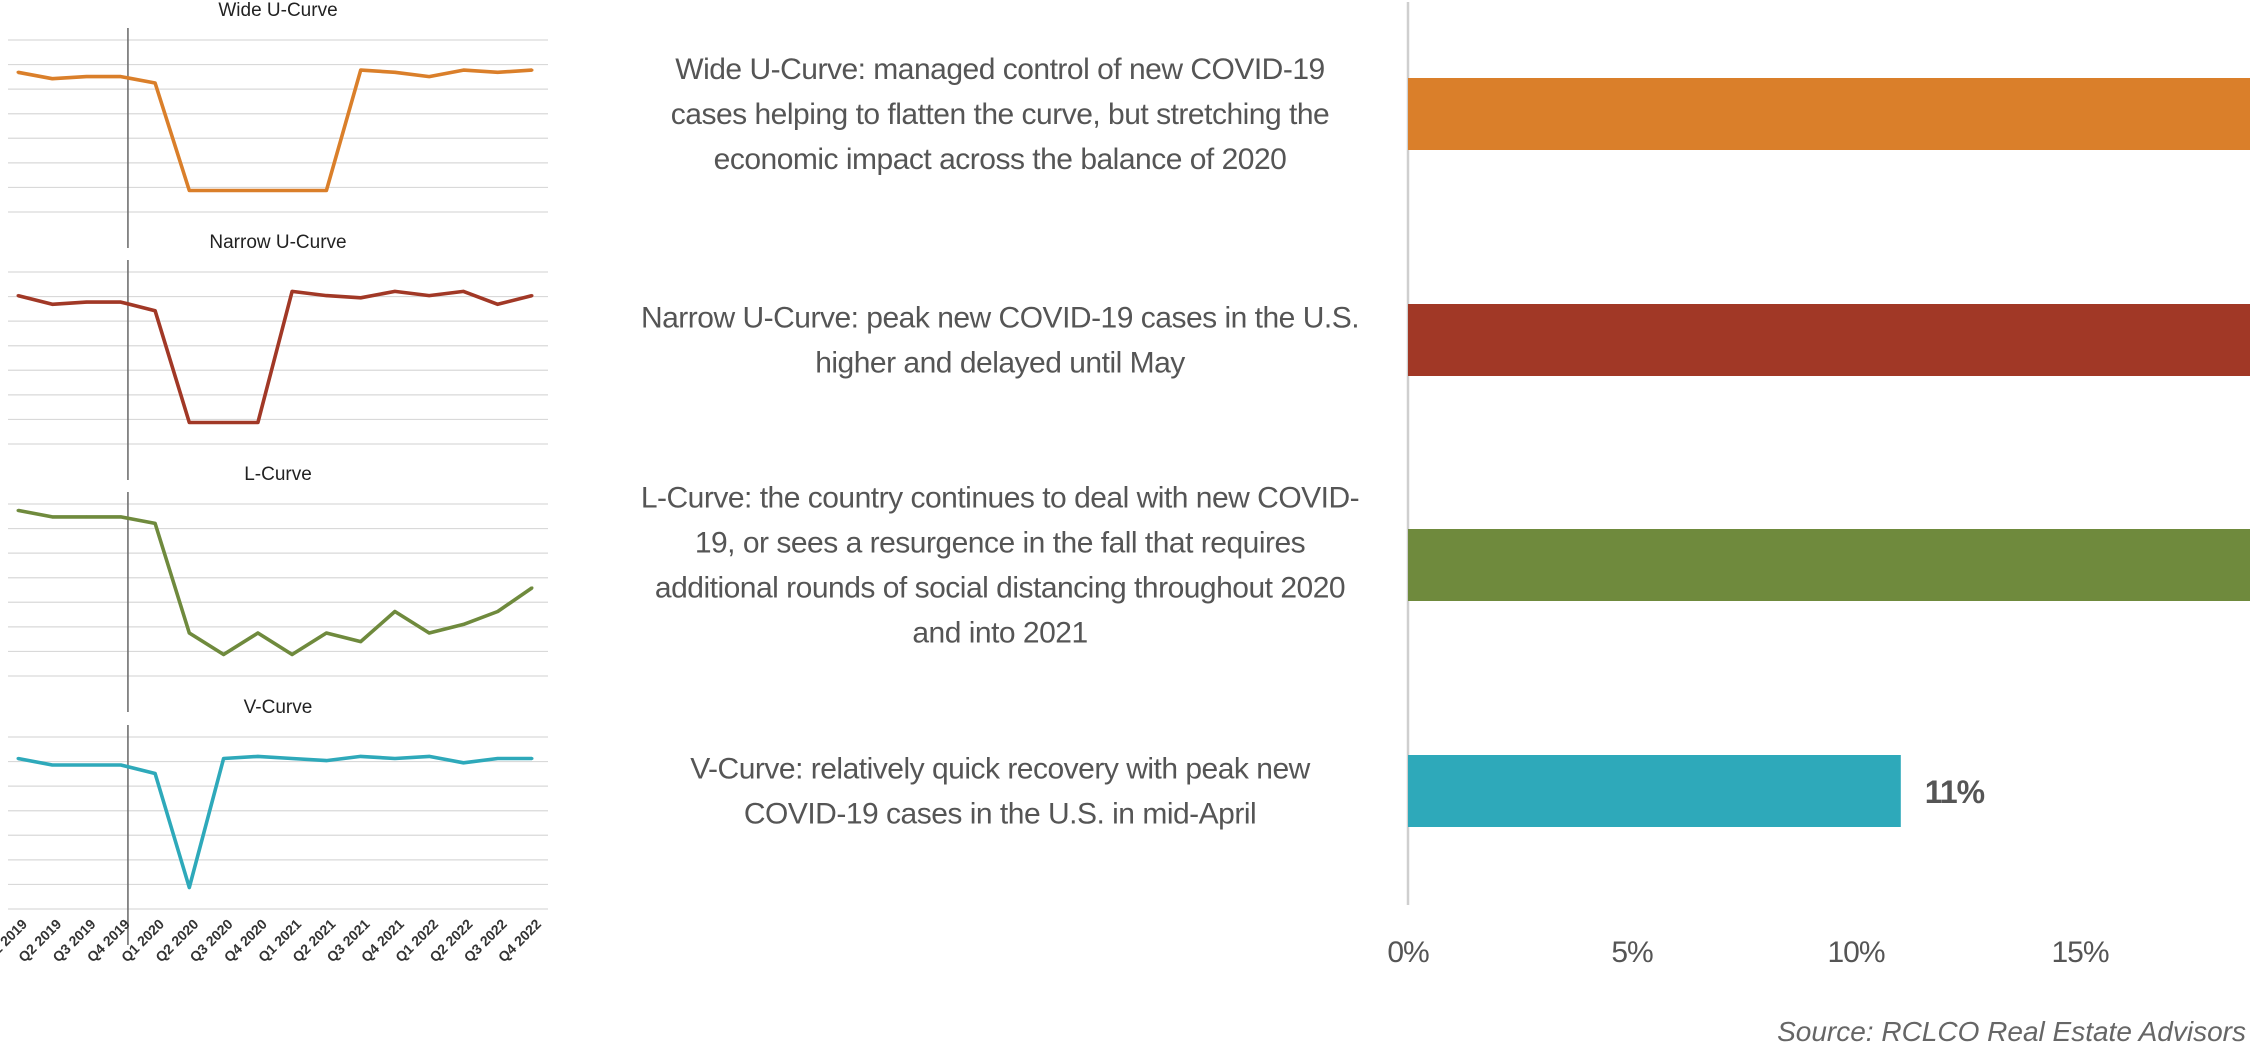 This screenshot has width=2250, height=1051. Describe the element at coordinates (277, 242) in the screenshot. I see `line-panel-title: Narrow U-Curve` at that location.